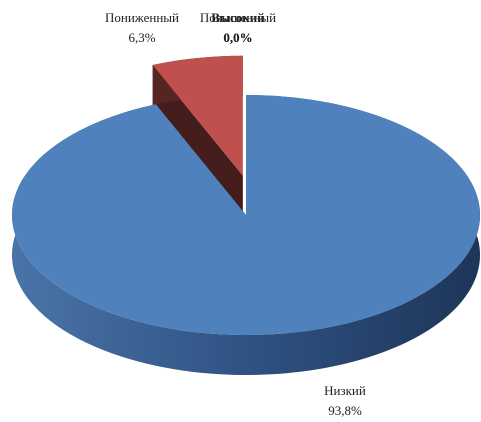 The height and width of the screenshot is (422, 481). I want to click on slice-wall, so click(197, 140).